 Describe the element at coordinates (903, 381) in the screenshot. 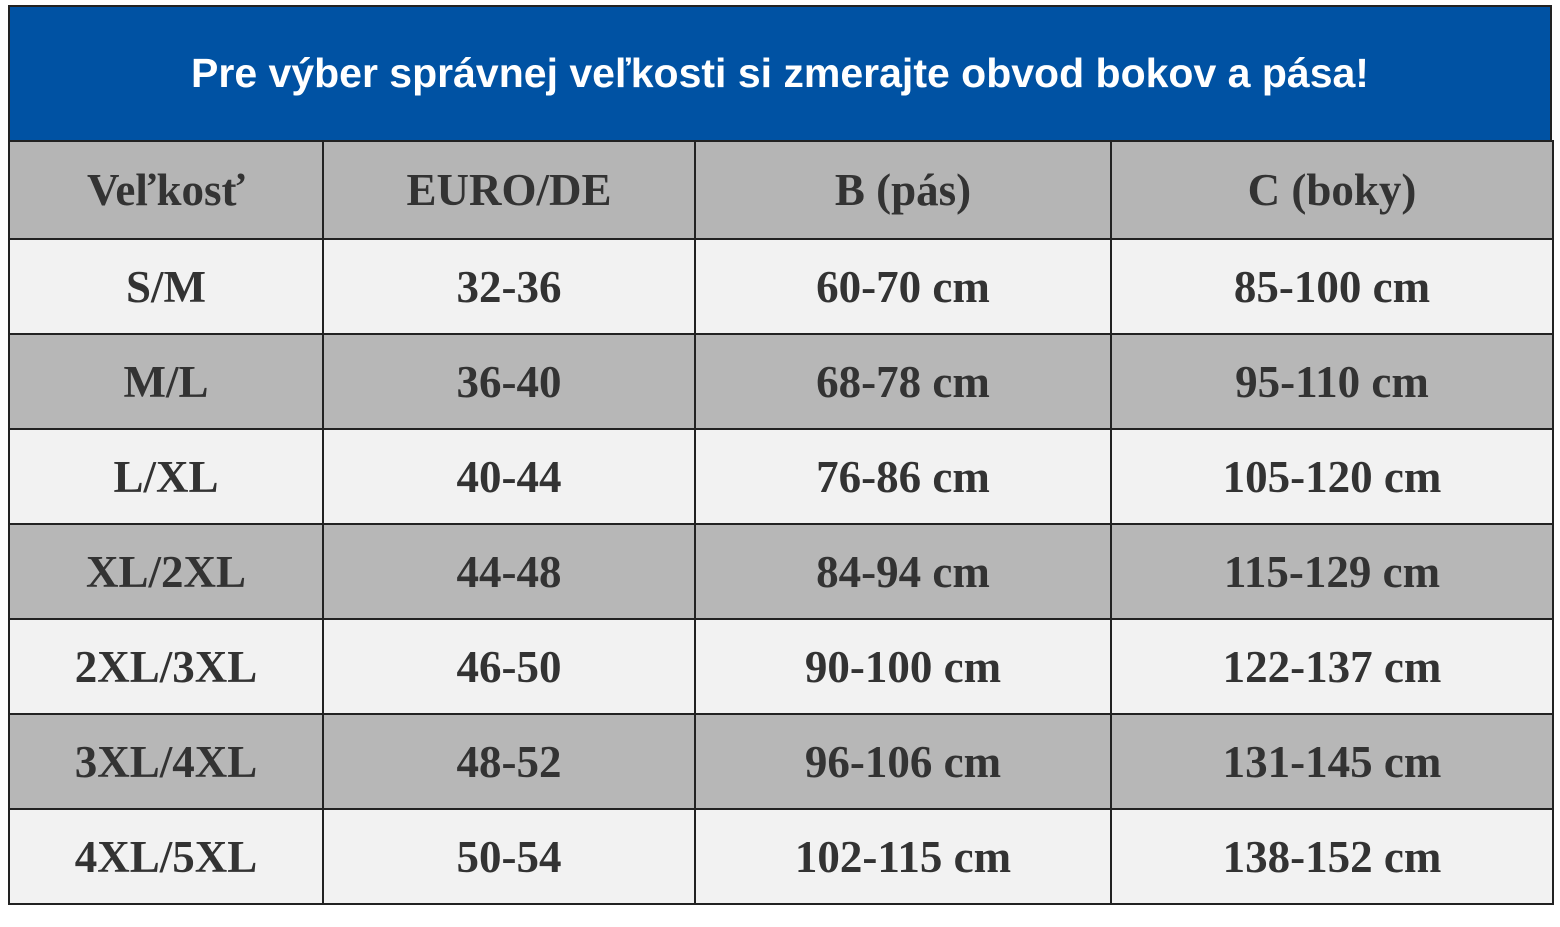

I see `table-cell: 68-78 cm` at that location.